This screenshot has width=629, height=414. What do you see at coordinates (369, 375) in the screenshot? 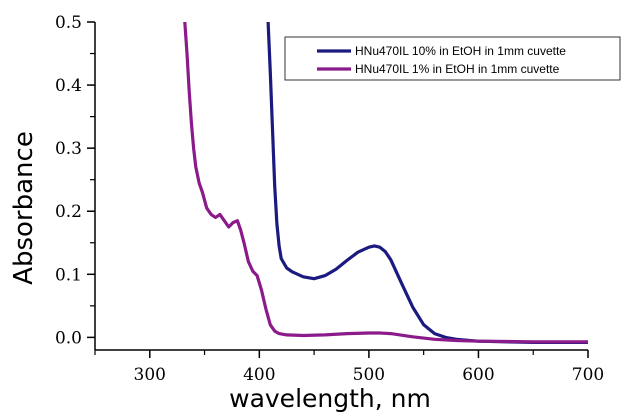
I see `x-tick-label: 500` at bounding box center [369, 375].